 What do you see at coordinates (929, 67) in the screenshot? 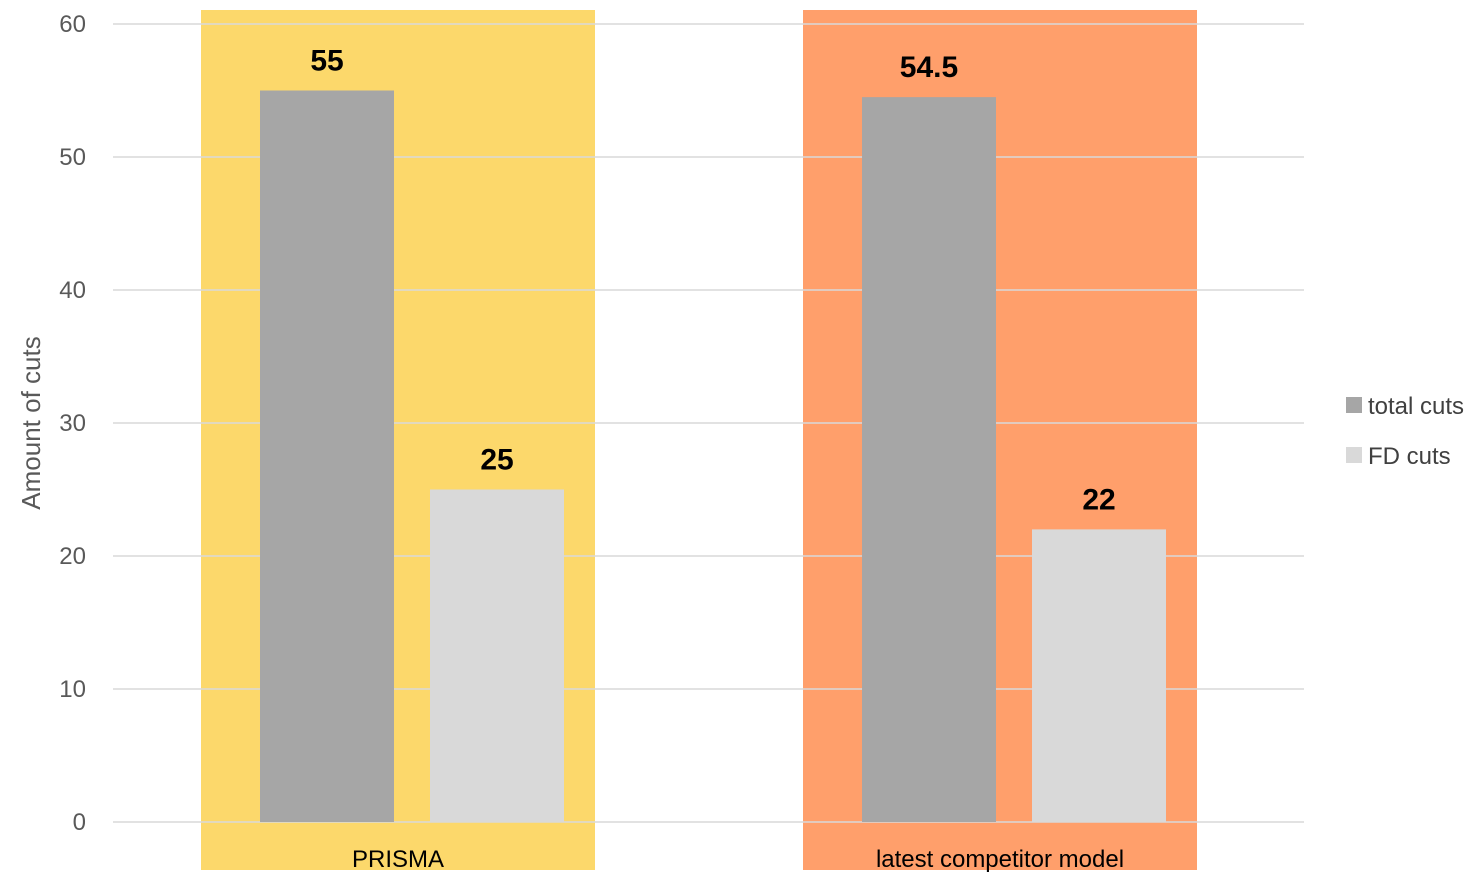
I see `data-label: 54.5` at bounding box center [929, 67].